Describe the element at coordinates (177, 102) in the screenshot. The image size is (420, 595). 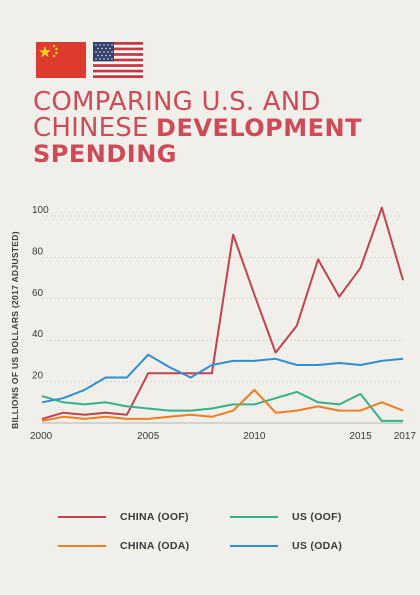
I see `title-line-1: COMPARING U.S. AND` at that location.